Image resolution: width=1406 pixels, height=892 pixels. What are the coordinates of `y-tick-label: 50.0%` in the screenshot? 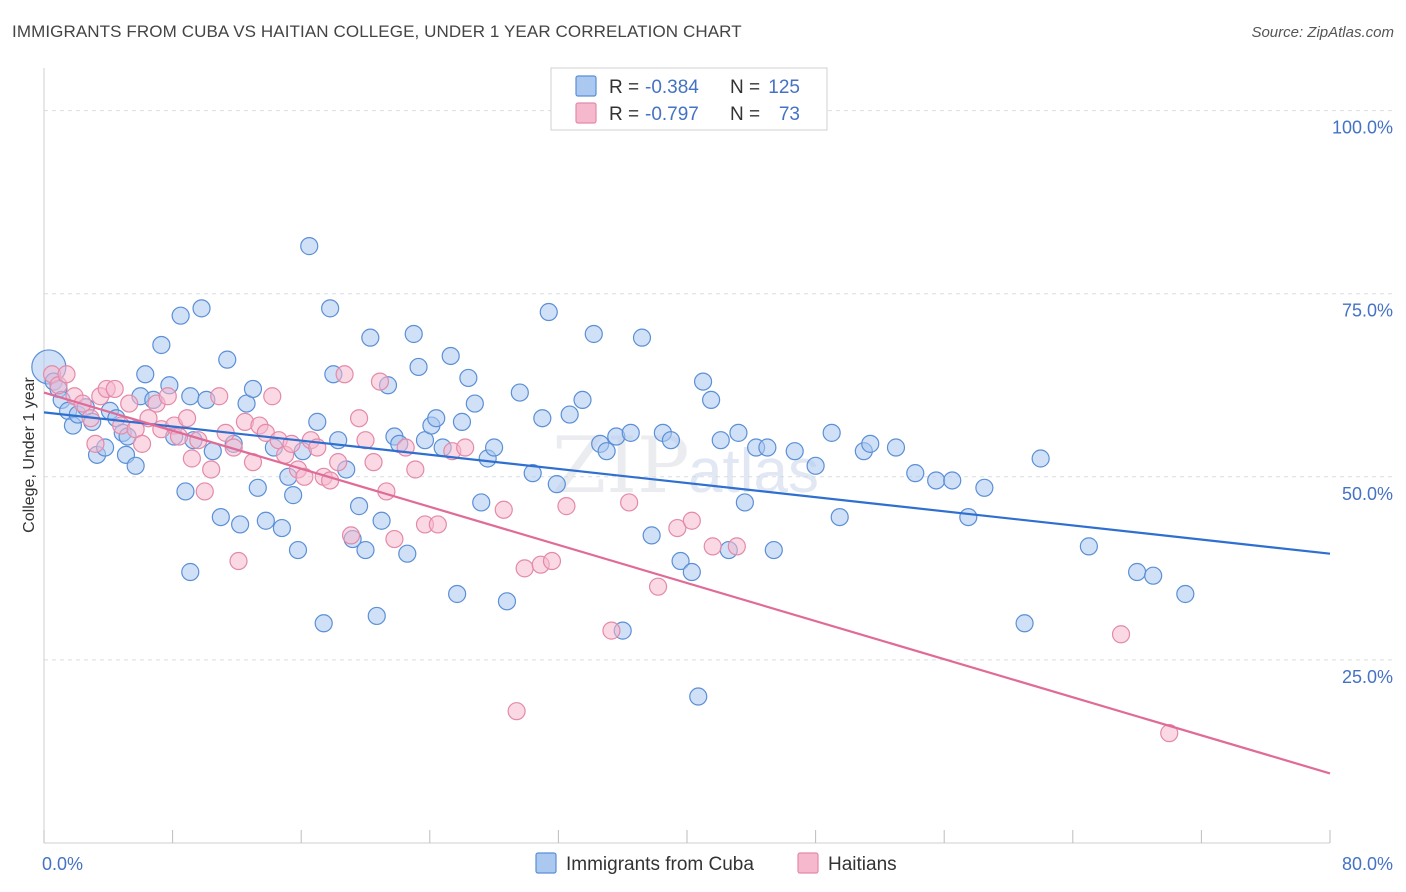 It's located at (1367, 494).